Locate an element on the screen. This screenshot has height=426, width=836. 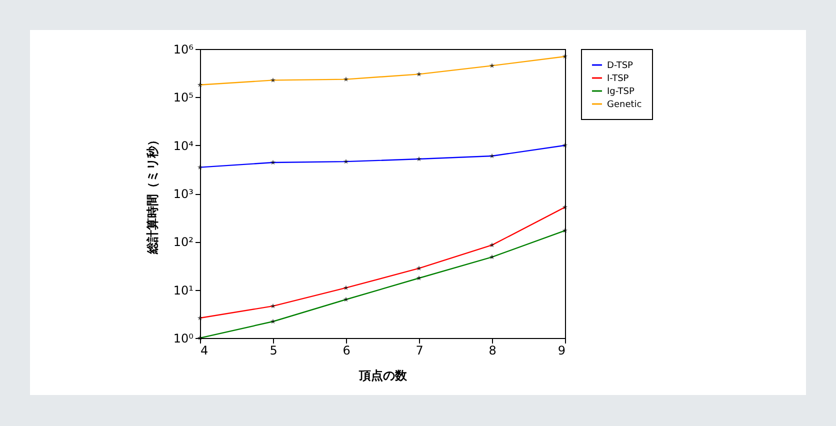
y-tick-label: 10⁰ is located at coordinates (183, 339).